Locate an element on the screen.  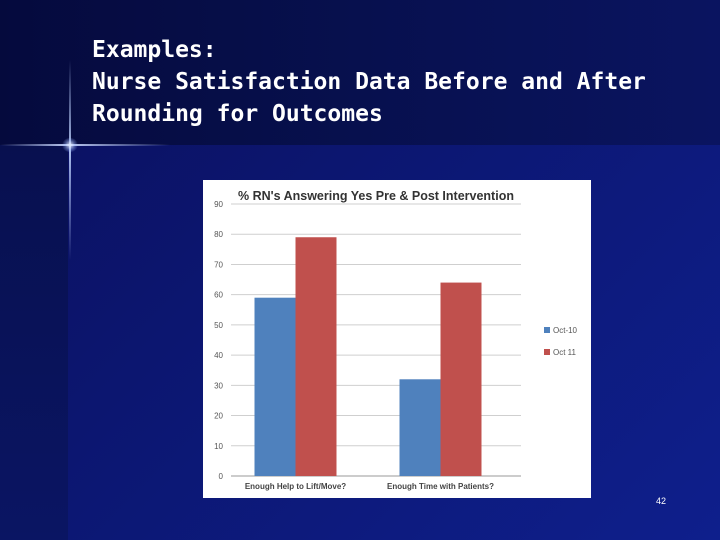
slide-title-line-2: Nurse Satisfaction Data Before and After is located at coordinates (369, 82).